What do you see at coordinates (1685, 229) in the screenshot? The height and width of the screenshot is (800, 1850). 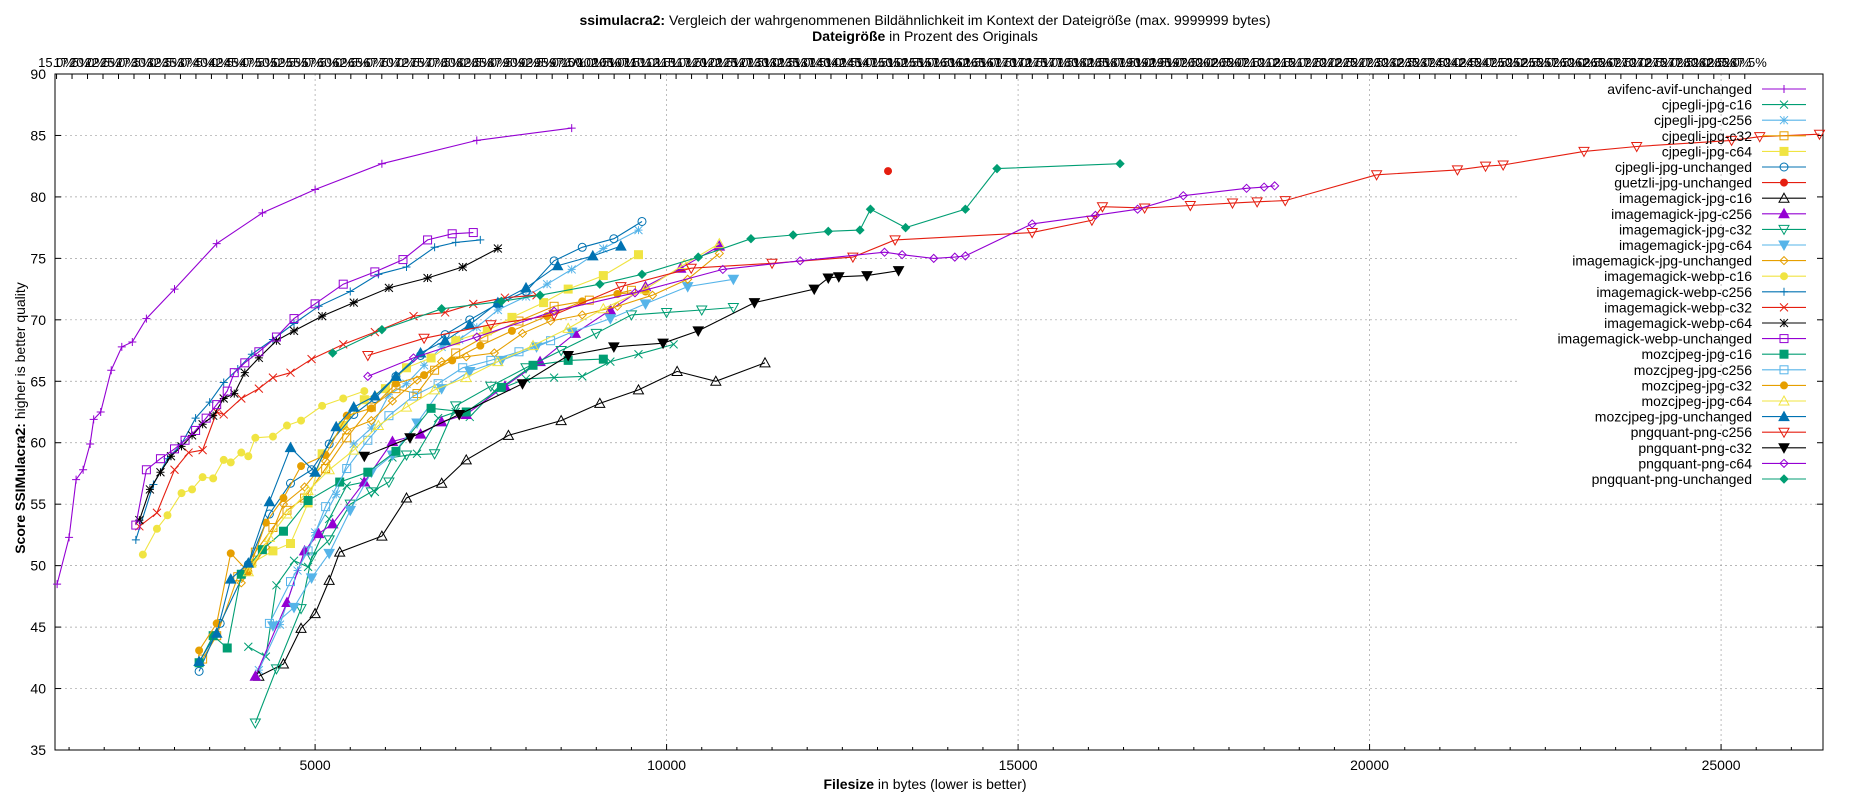 I see `legend-label: imagemagick-jpg-c32` at bounding box center [1685, 229].